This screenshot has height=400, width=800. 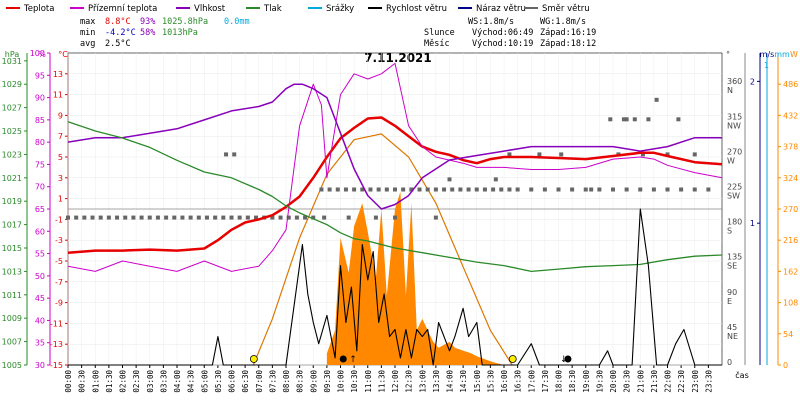 I want to click on time-tick-label: 21:30, so click(x=654, y=381).